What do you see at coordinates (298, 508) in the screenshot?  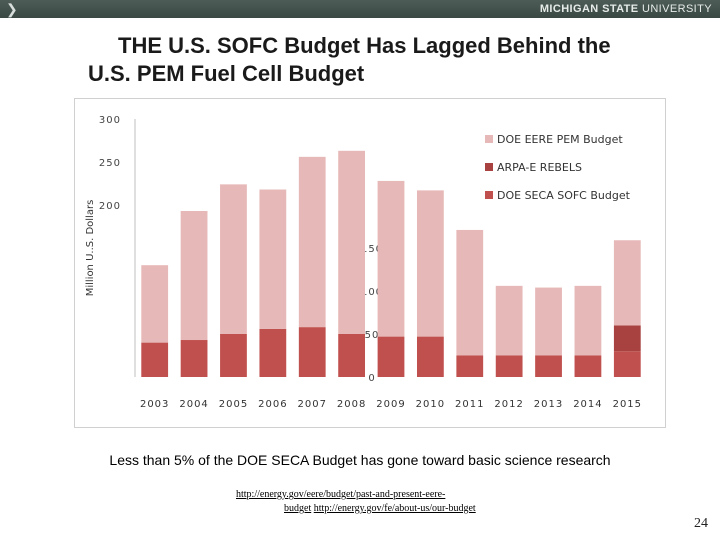 I see `source-link-eere-budget: budget` at bounding box center [298, 508].